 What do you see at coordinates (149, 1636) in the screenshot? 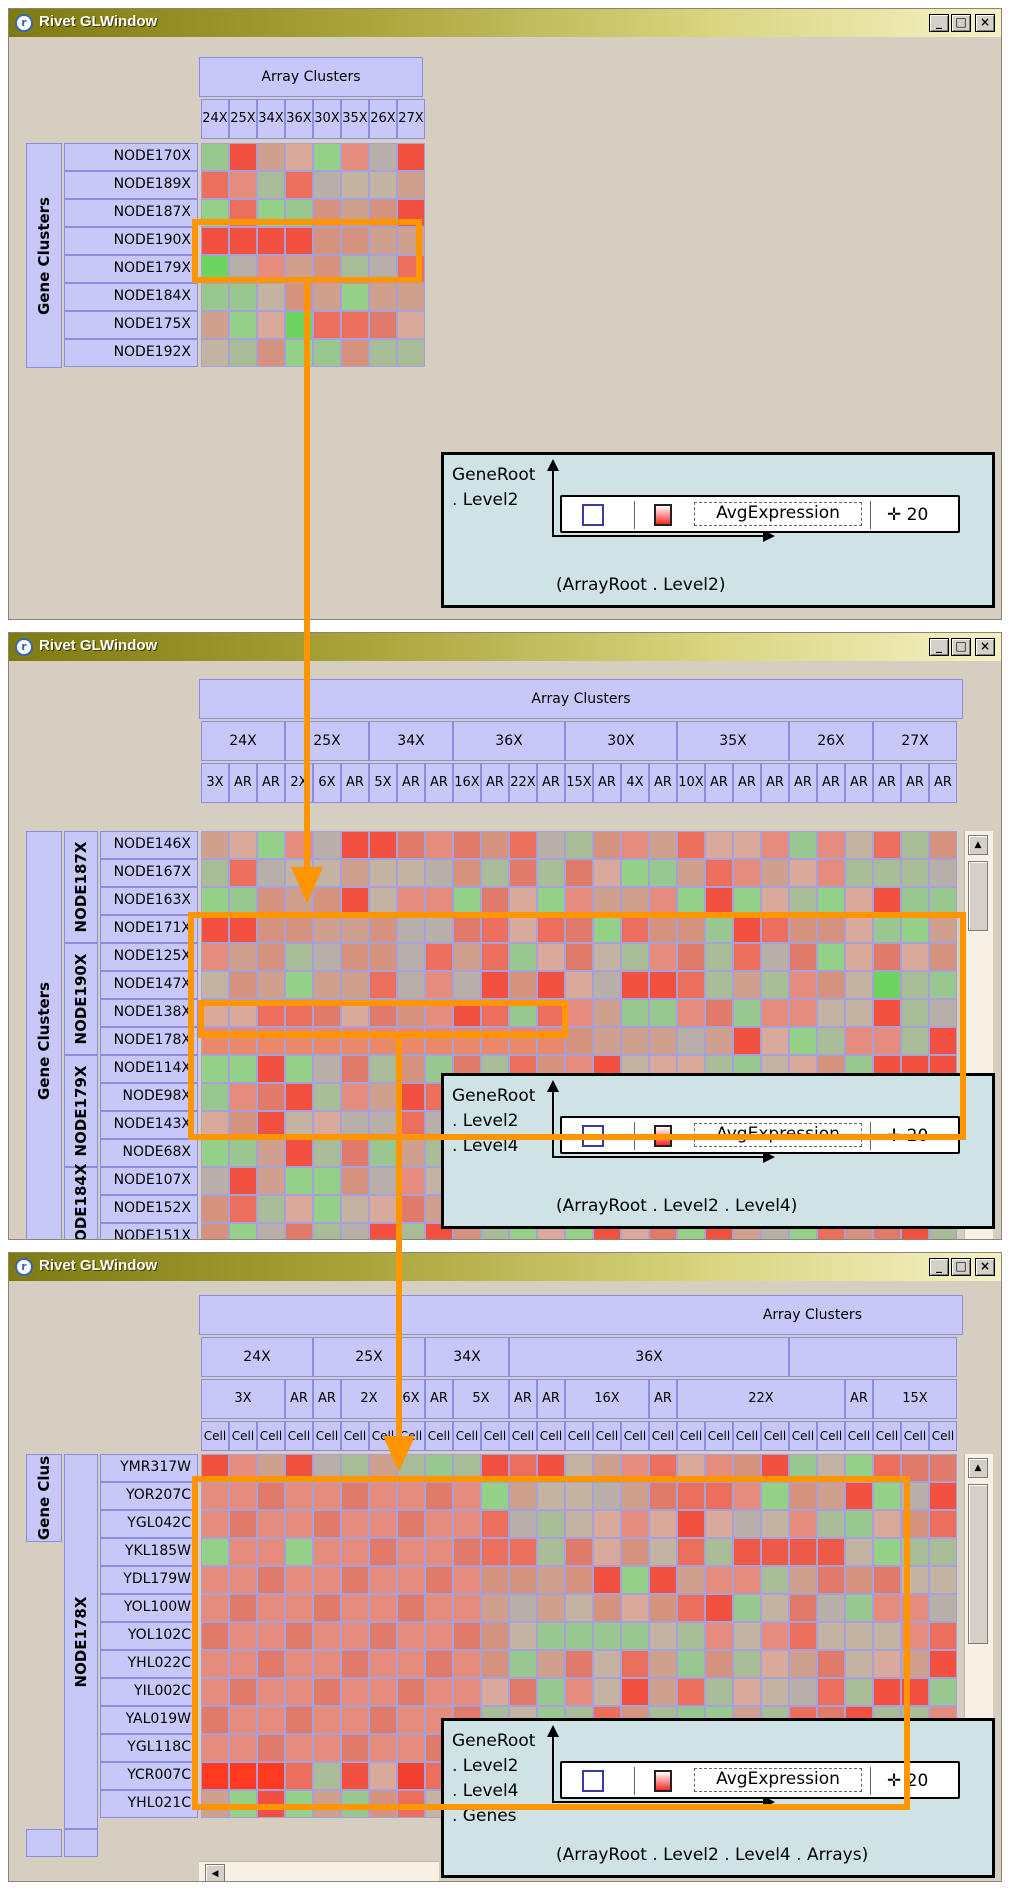
I see `row-label-yol102c: YOL102C` at bounding box center [149, 1636].